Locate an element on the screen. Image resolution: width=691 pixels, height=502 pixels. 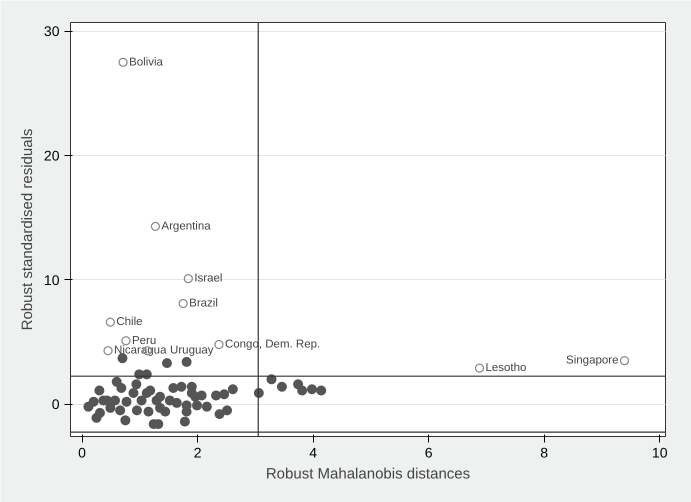
x-tick-label: 0 is located at coordinates (82, 452).